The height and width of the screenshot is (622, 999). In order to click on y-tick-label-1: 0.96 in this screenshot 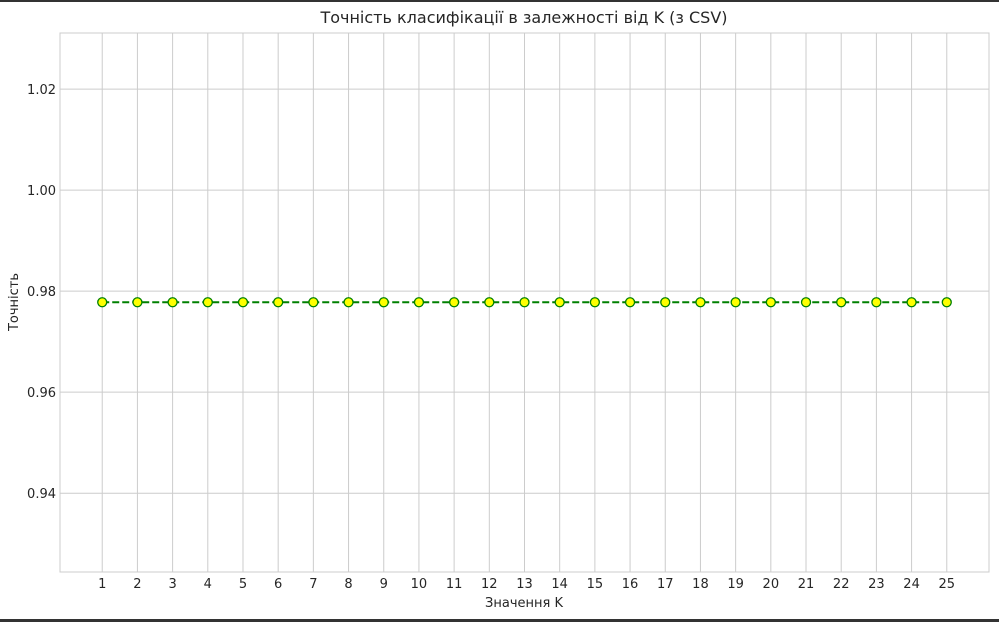, I will do `click(41, 393)`.